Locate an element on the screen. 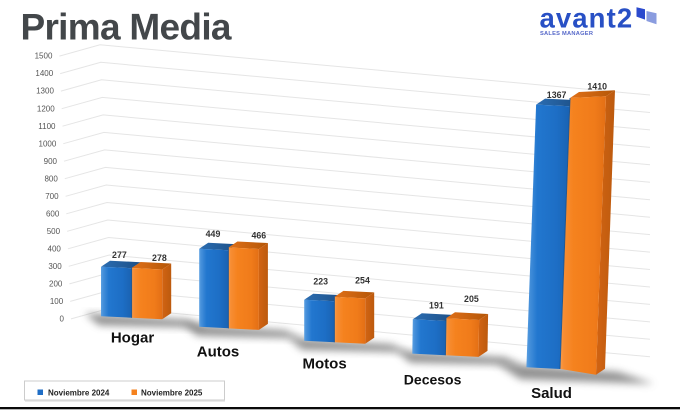 The width and height of the screenshot is (680, 418). svg-text: avant2 is located at coordinates (587, 18).